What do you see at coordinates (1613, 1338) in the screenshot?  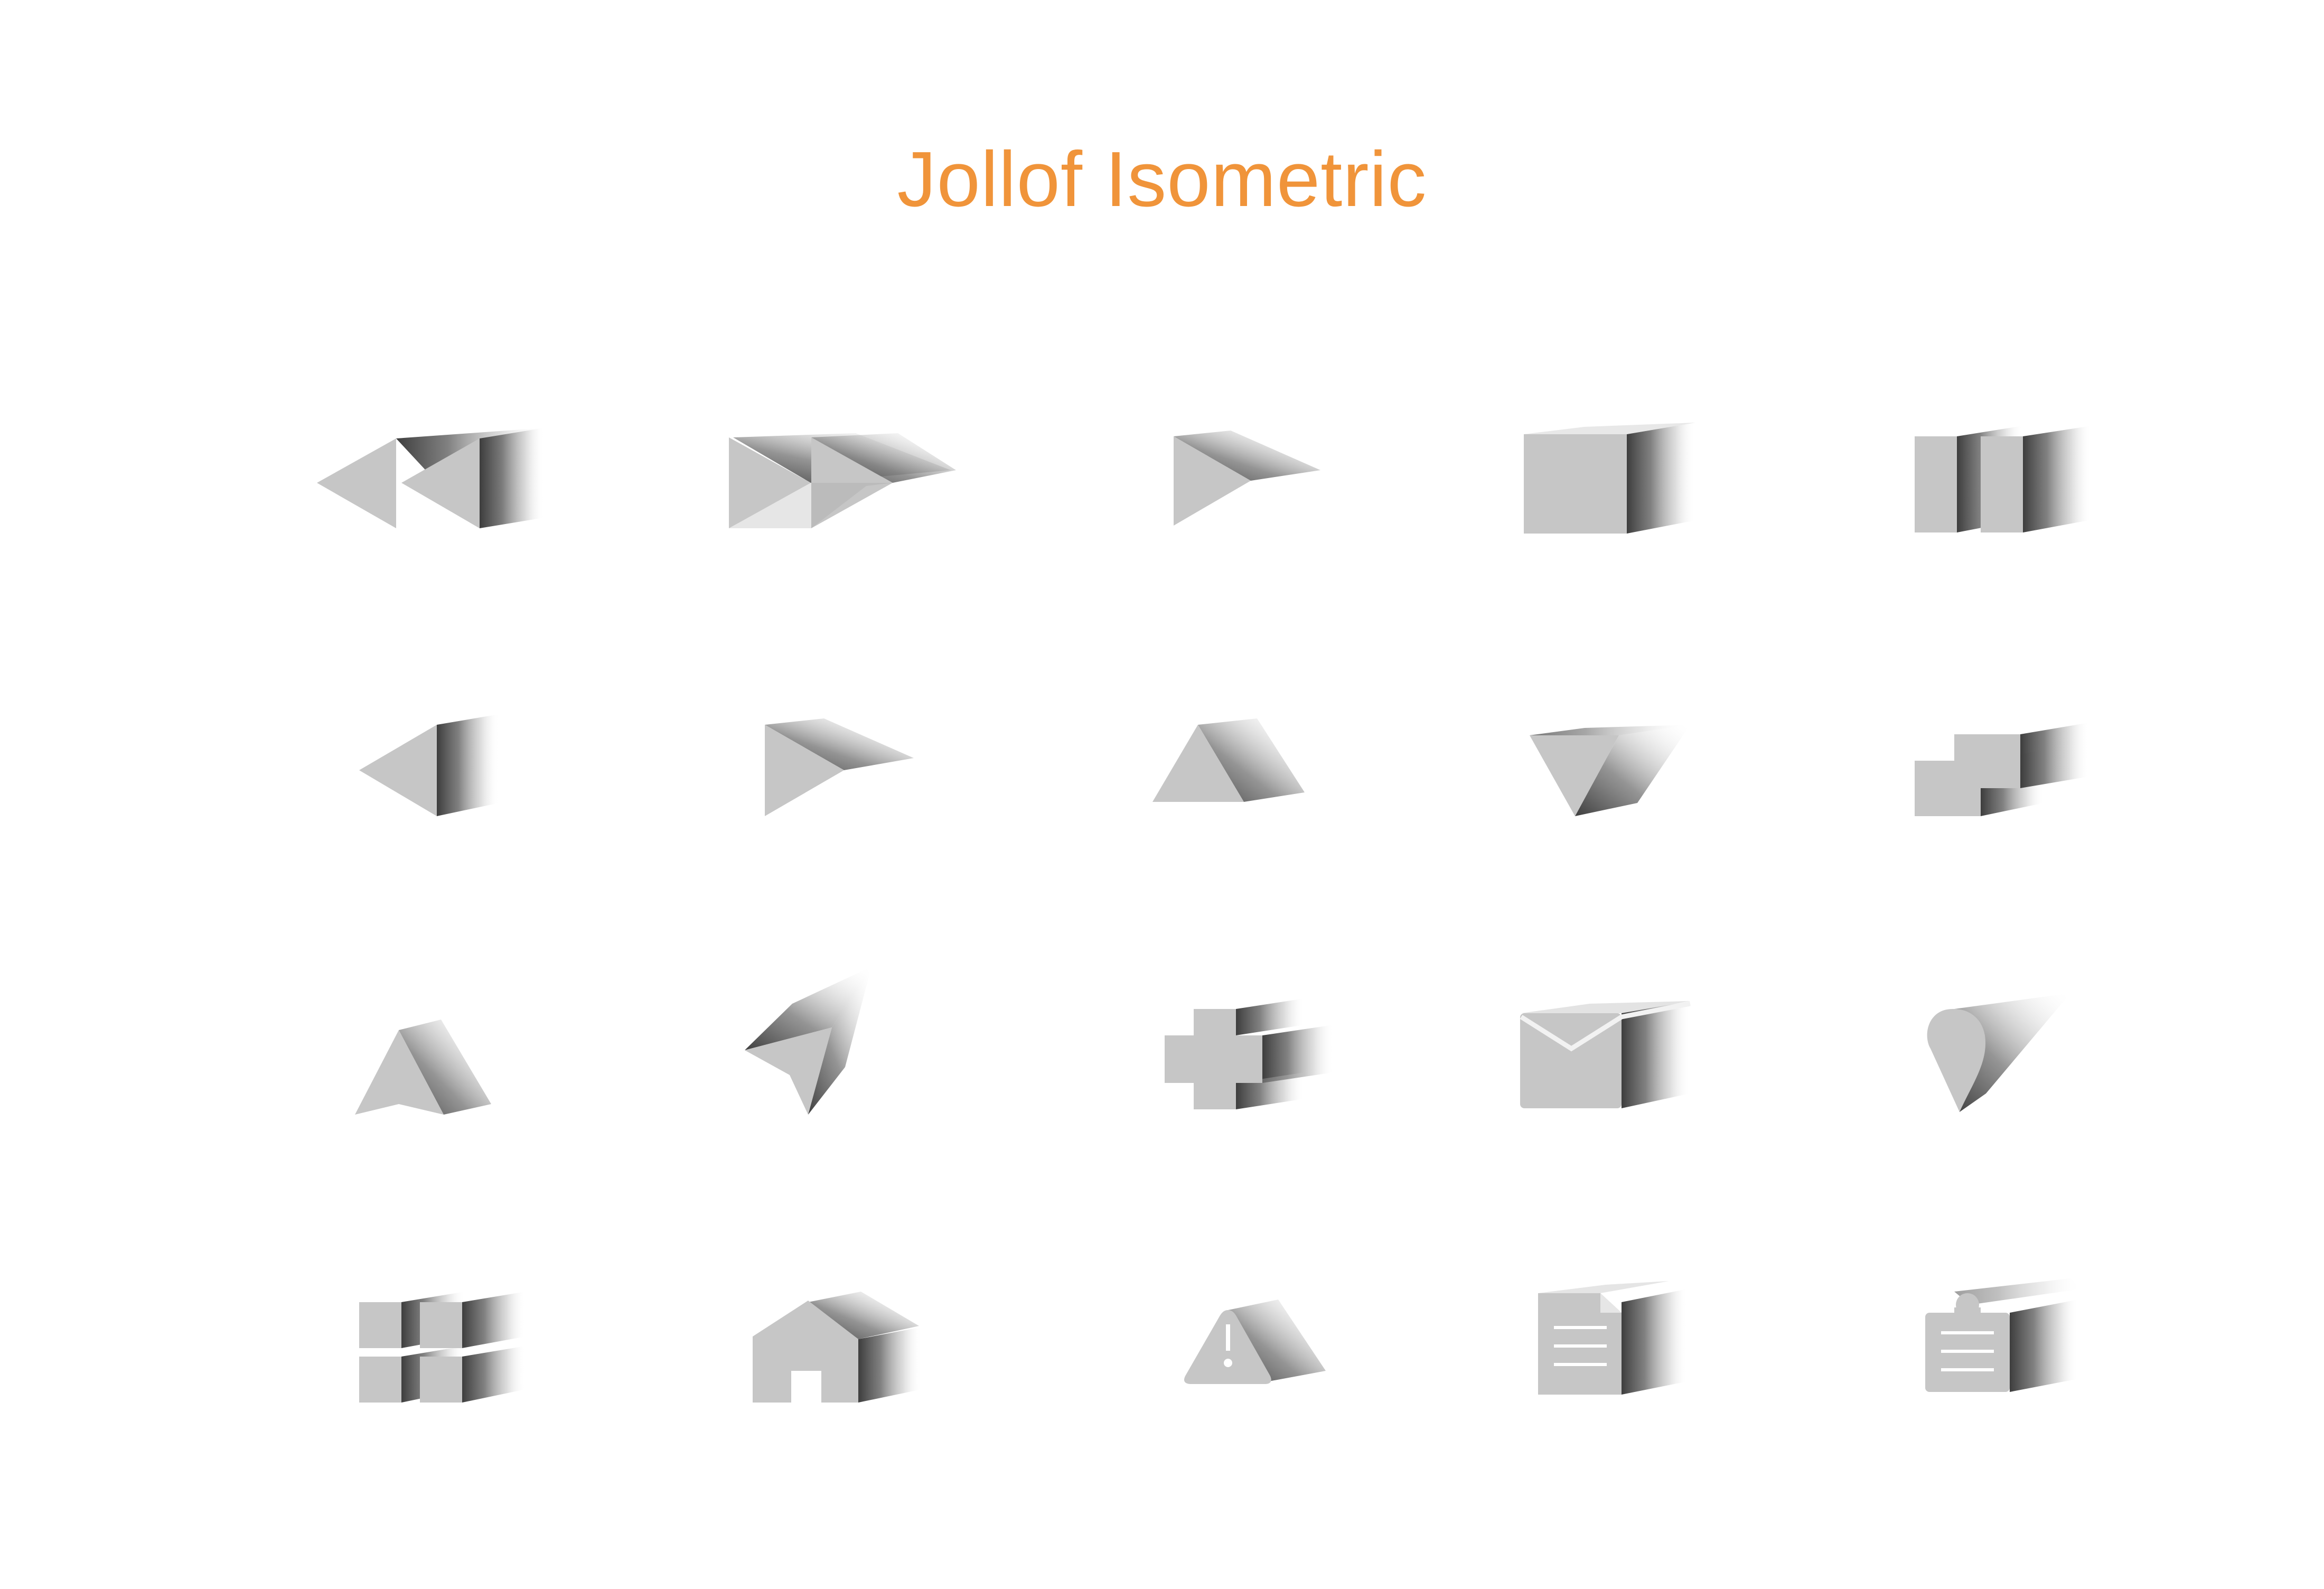 I see `document-icon` at bounding box center [1613, 1338].